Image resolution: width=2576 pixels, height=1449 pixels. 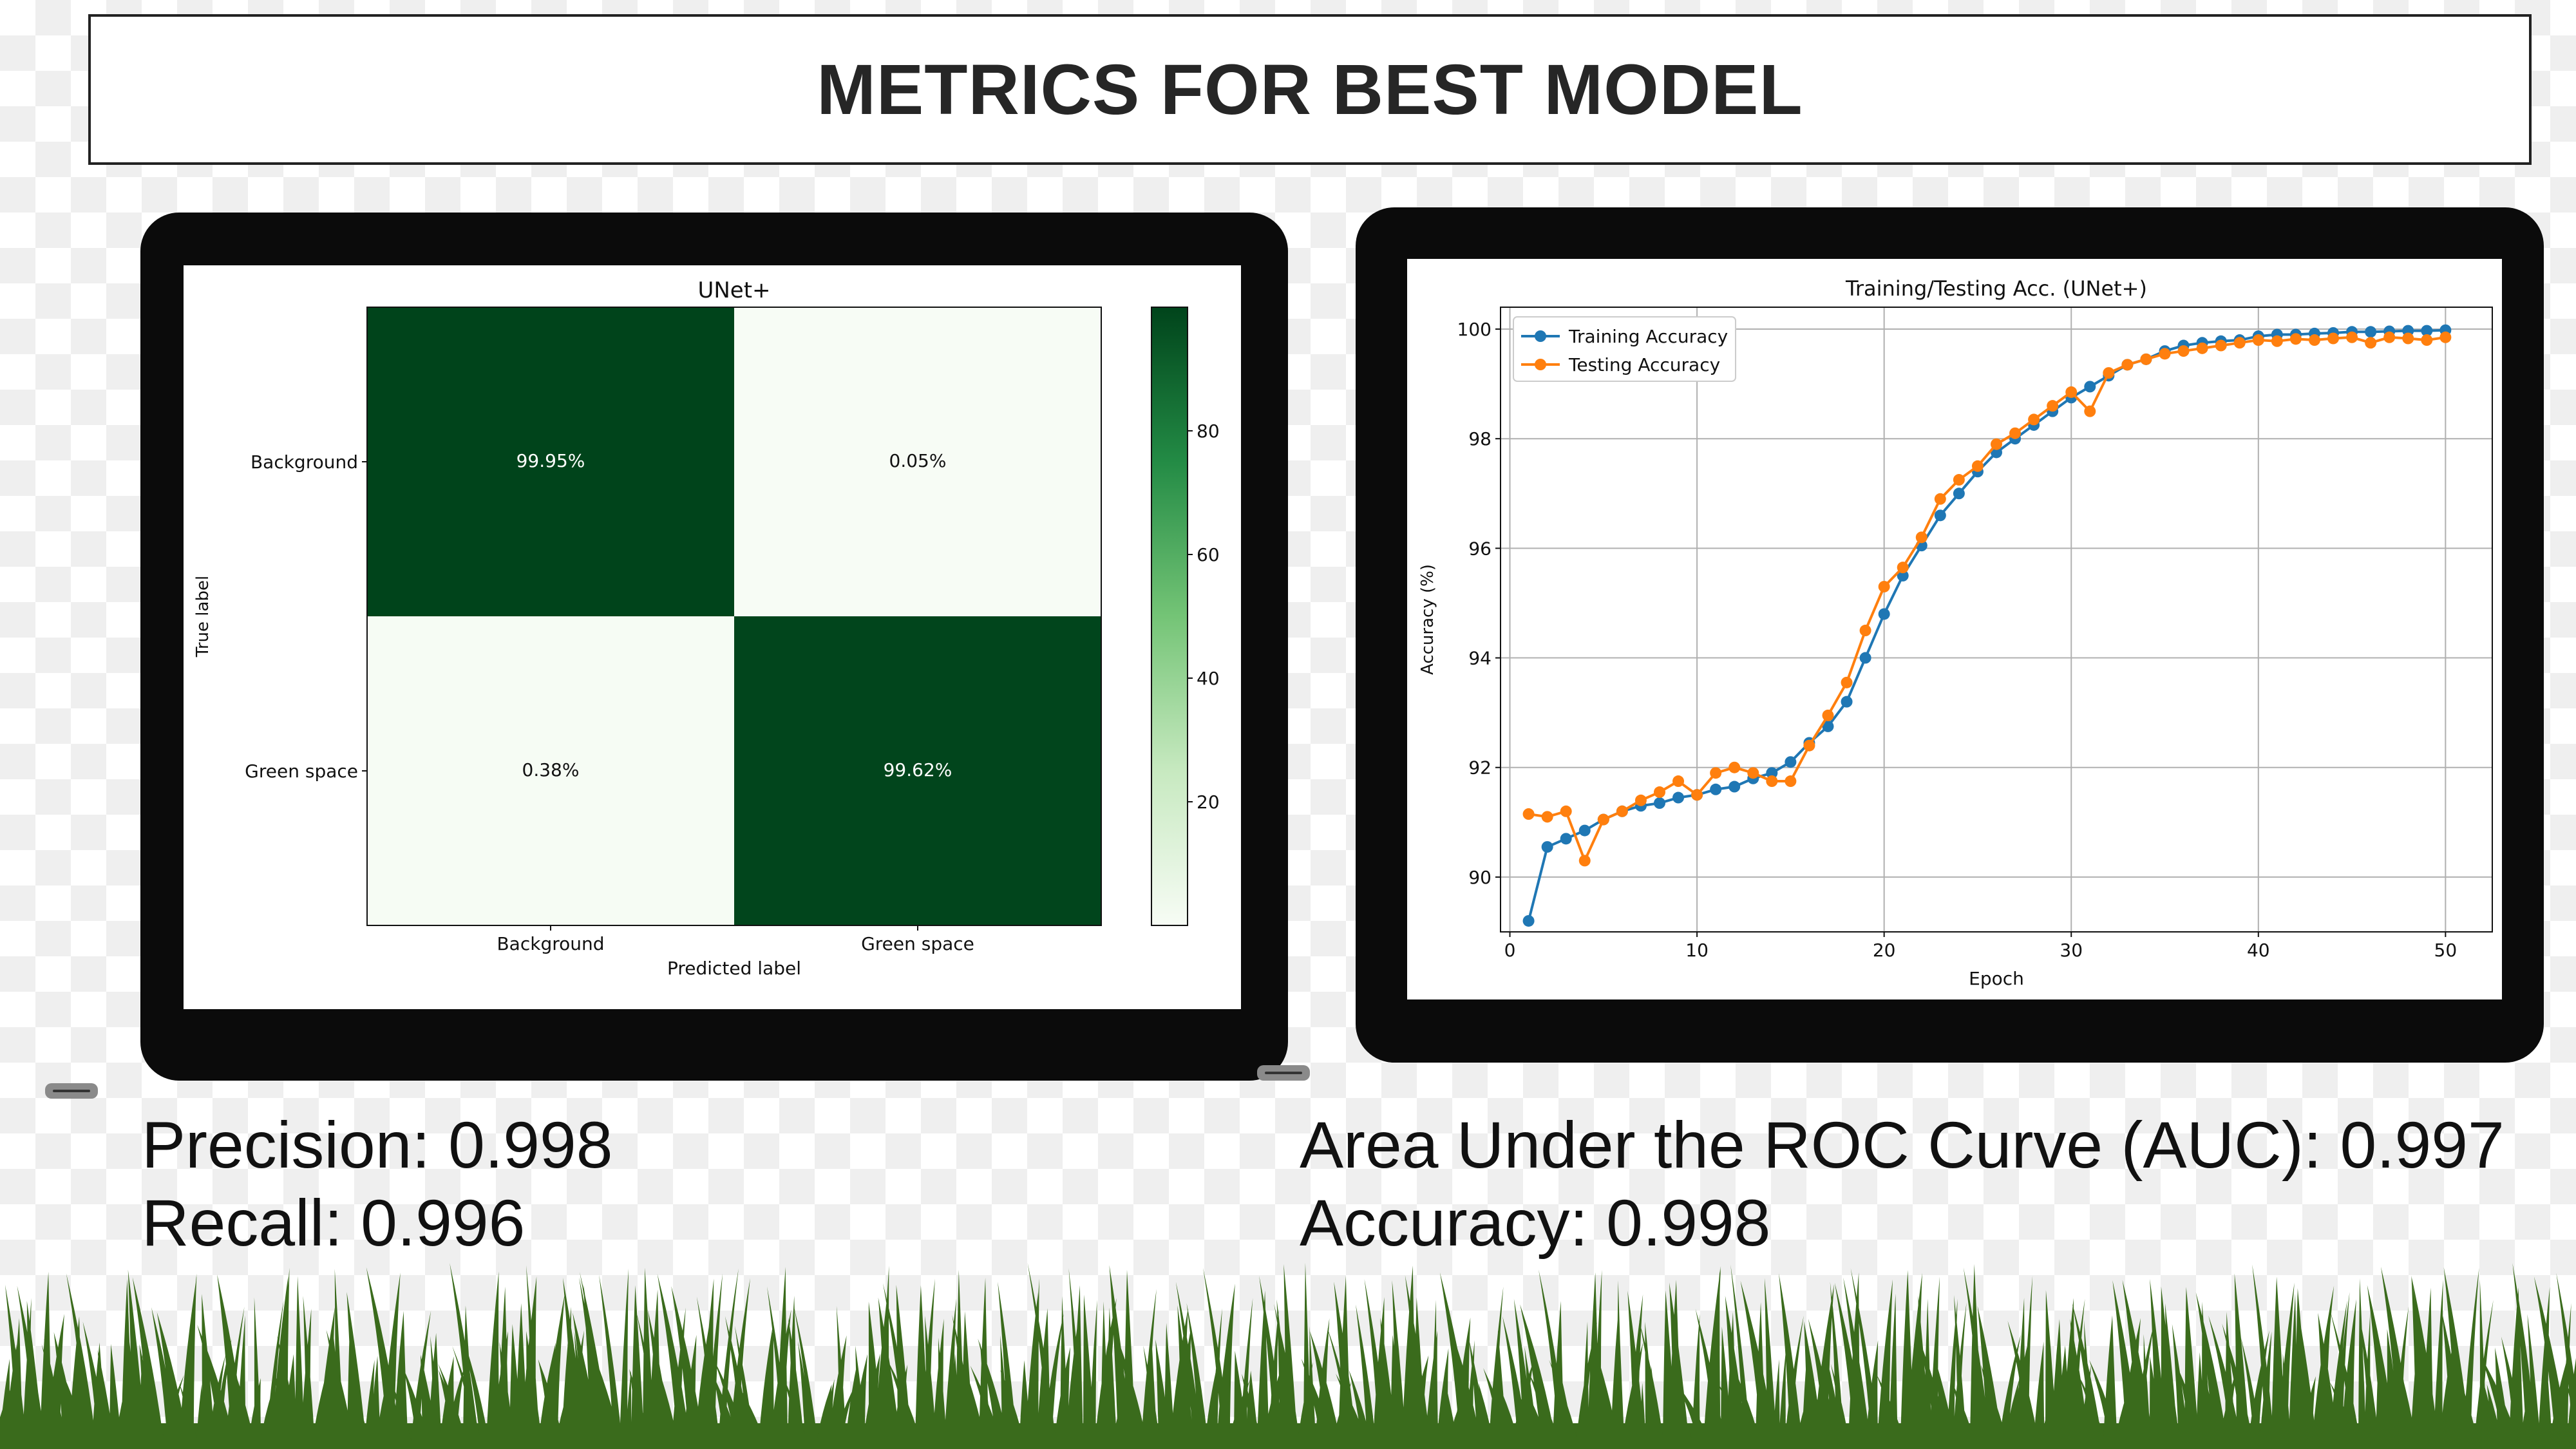 What do you see at coordinates (1310, 89) in the screenshot?
I see `page-title: METRICS FOR BEST MODEL` at bounding box center [1310, 89].